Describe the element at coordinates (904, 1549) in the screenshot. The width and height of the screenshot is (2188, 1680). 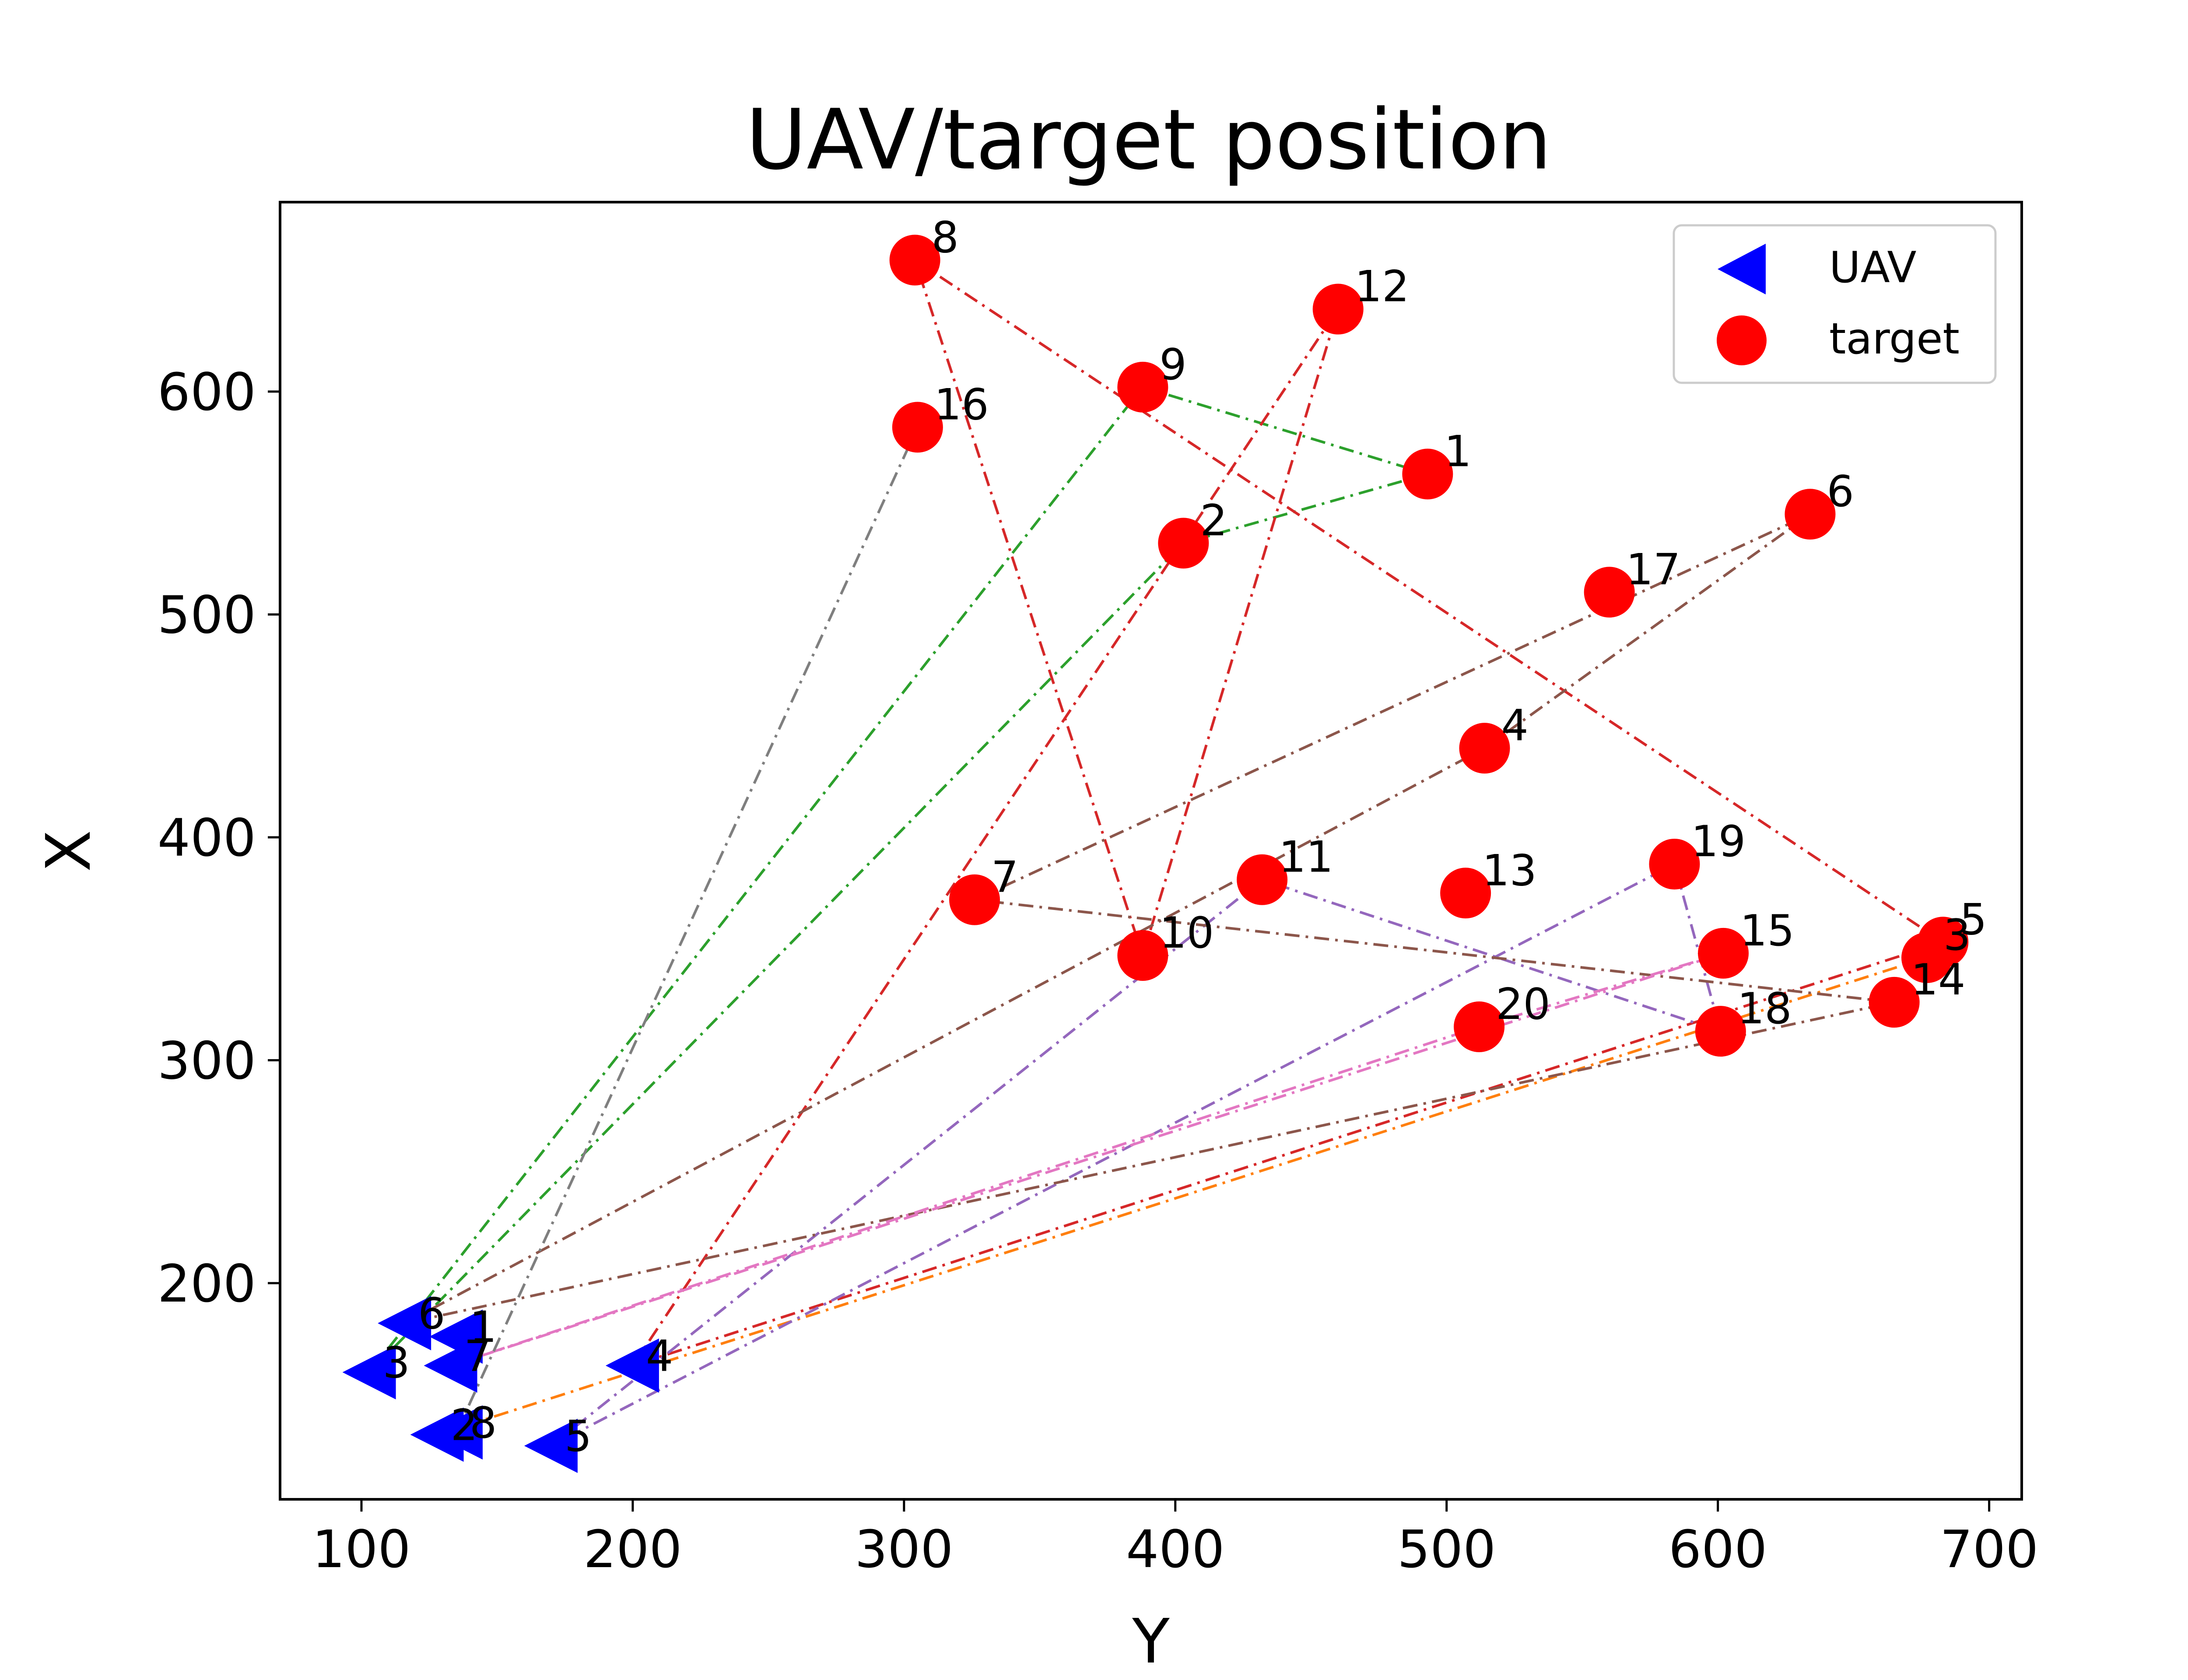
I see `x-tick-label: 300` at that location.